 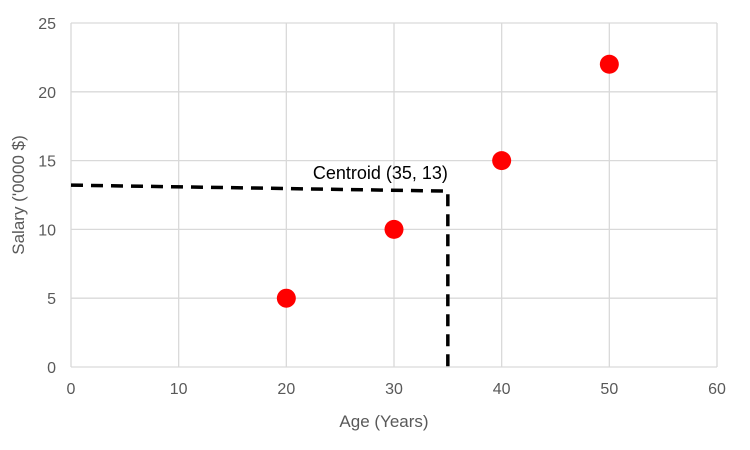 I want to click on x-tick-label: 10, so click(x=179, y=389).